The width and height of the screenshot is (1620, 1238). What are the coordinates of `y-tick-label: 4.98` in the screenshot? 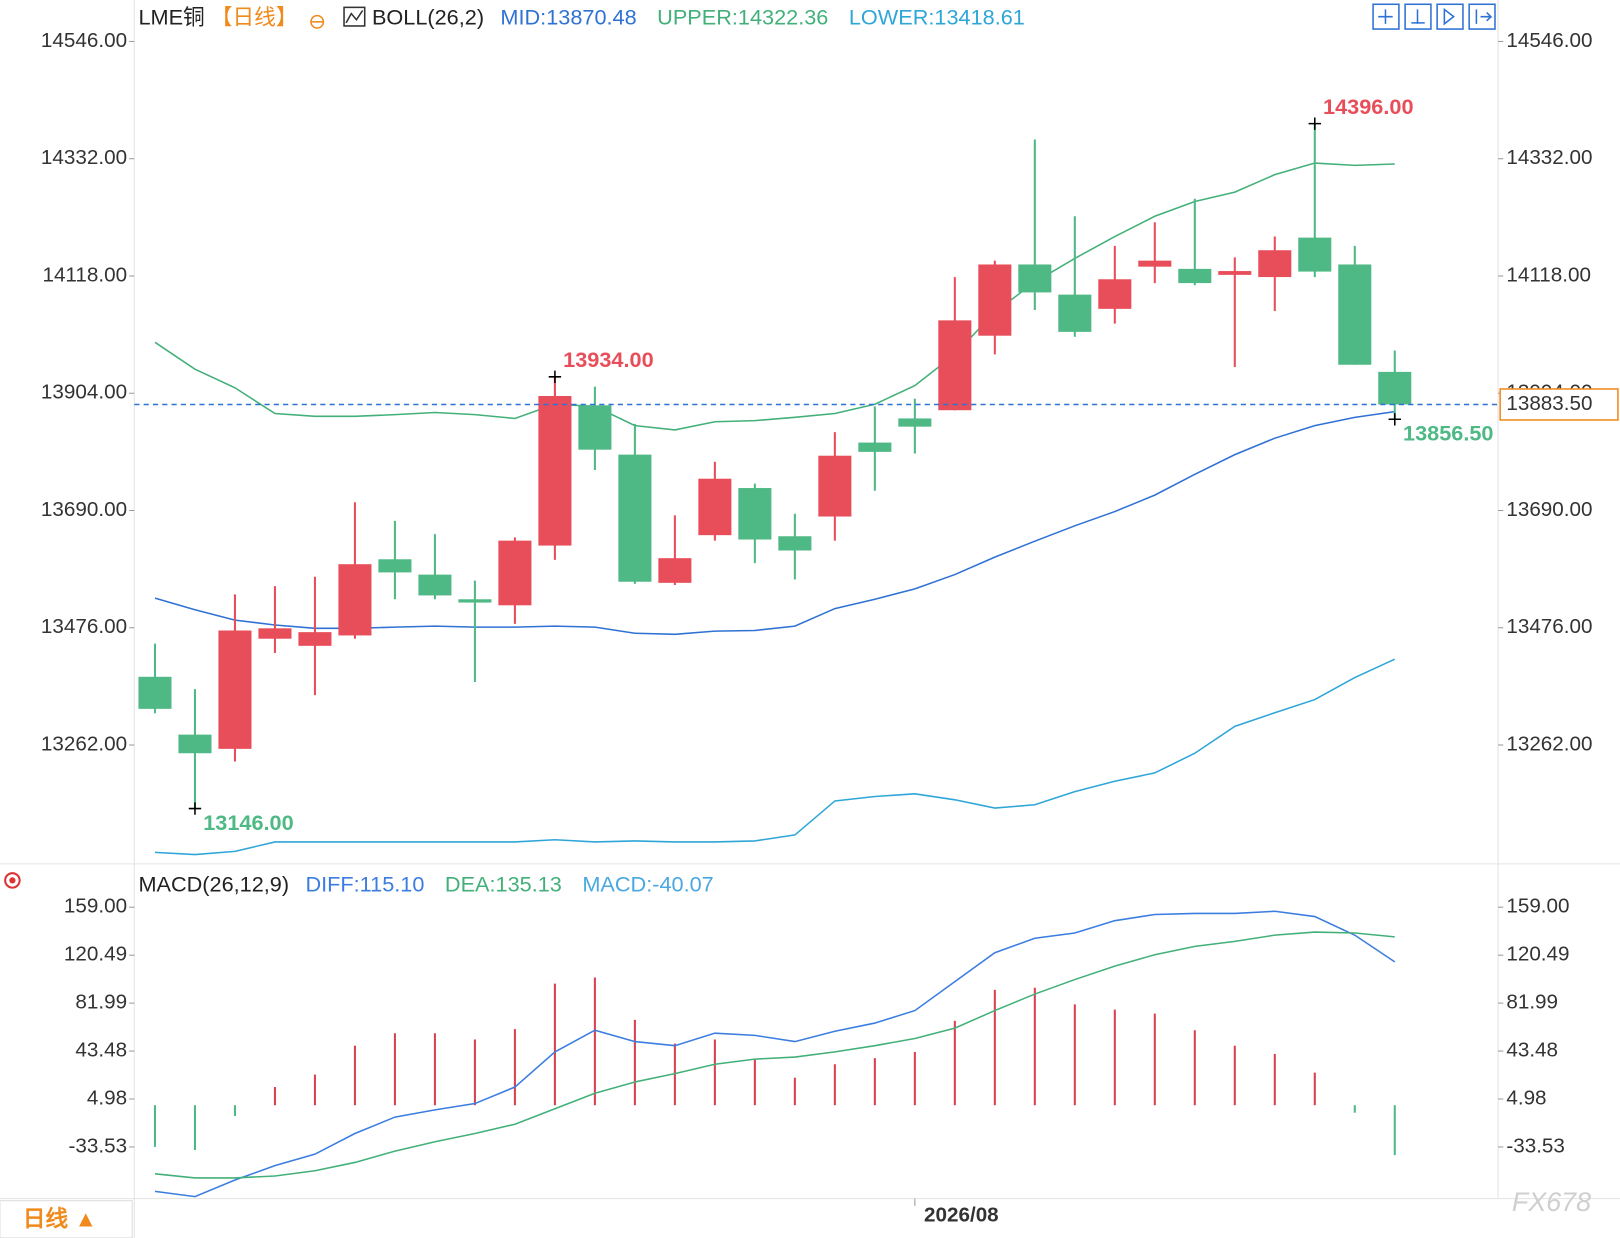 It's located at (107, 1097).